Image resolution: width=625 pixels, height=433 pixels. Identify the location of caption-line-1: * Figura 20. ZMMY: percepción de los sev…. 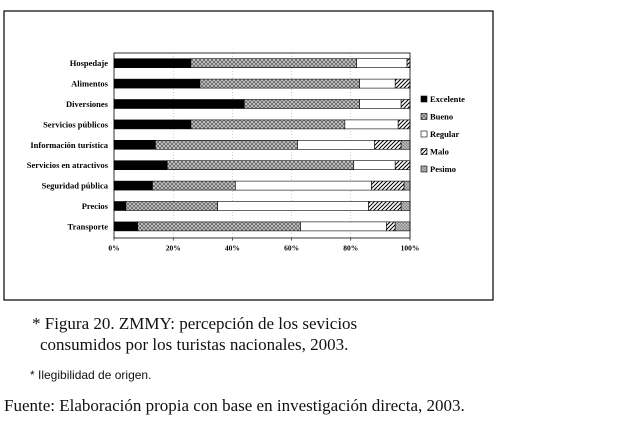
(195, 323).